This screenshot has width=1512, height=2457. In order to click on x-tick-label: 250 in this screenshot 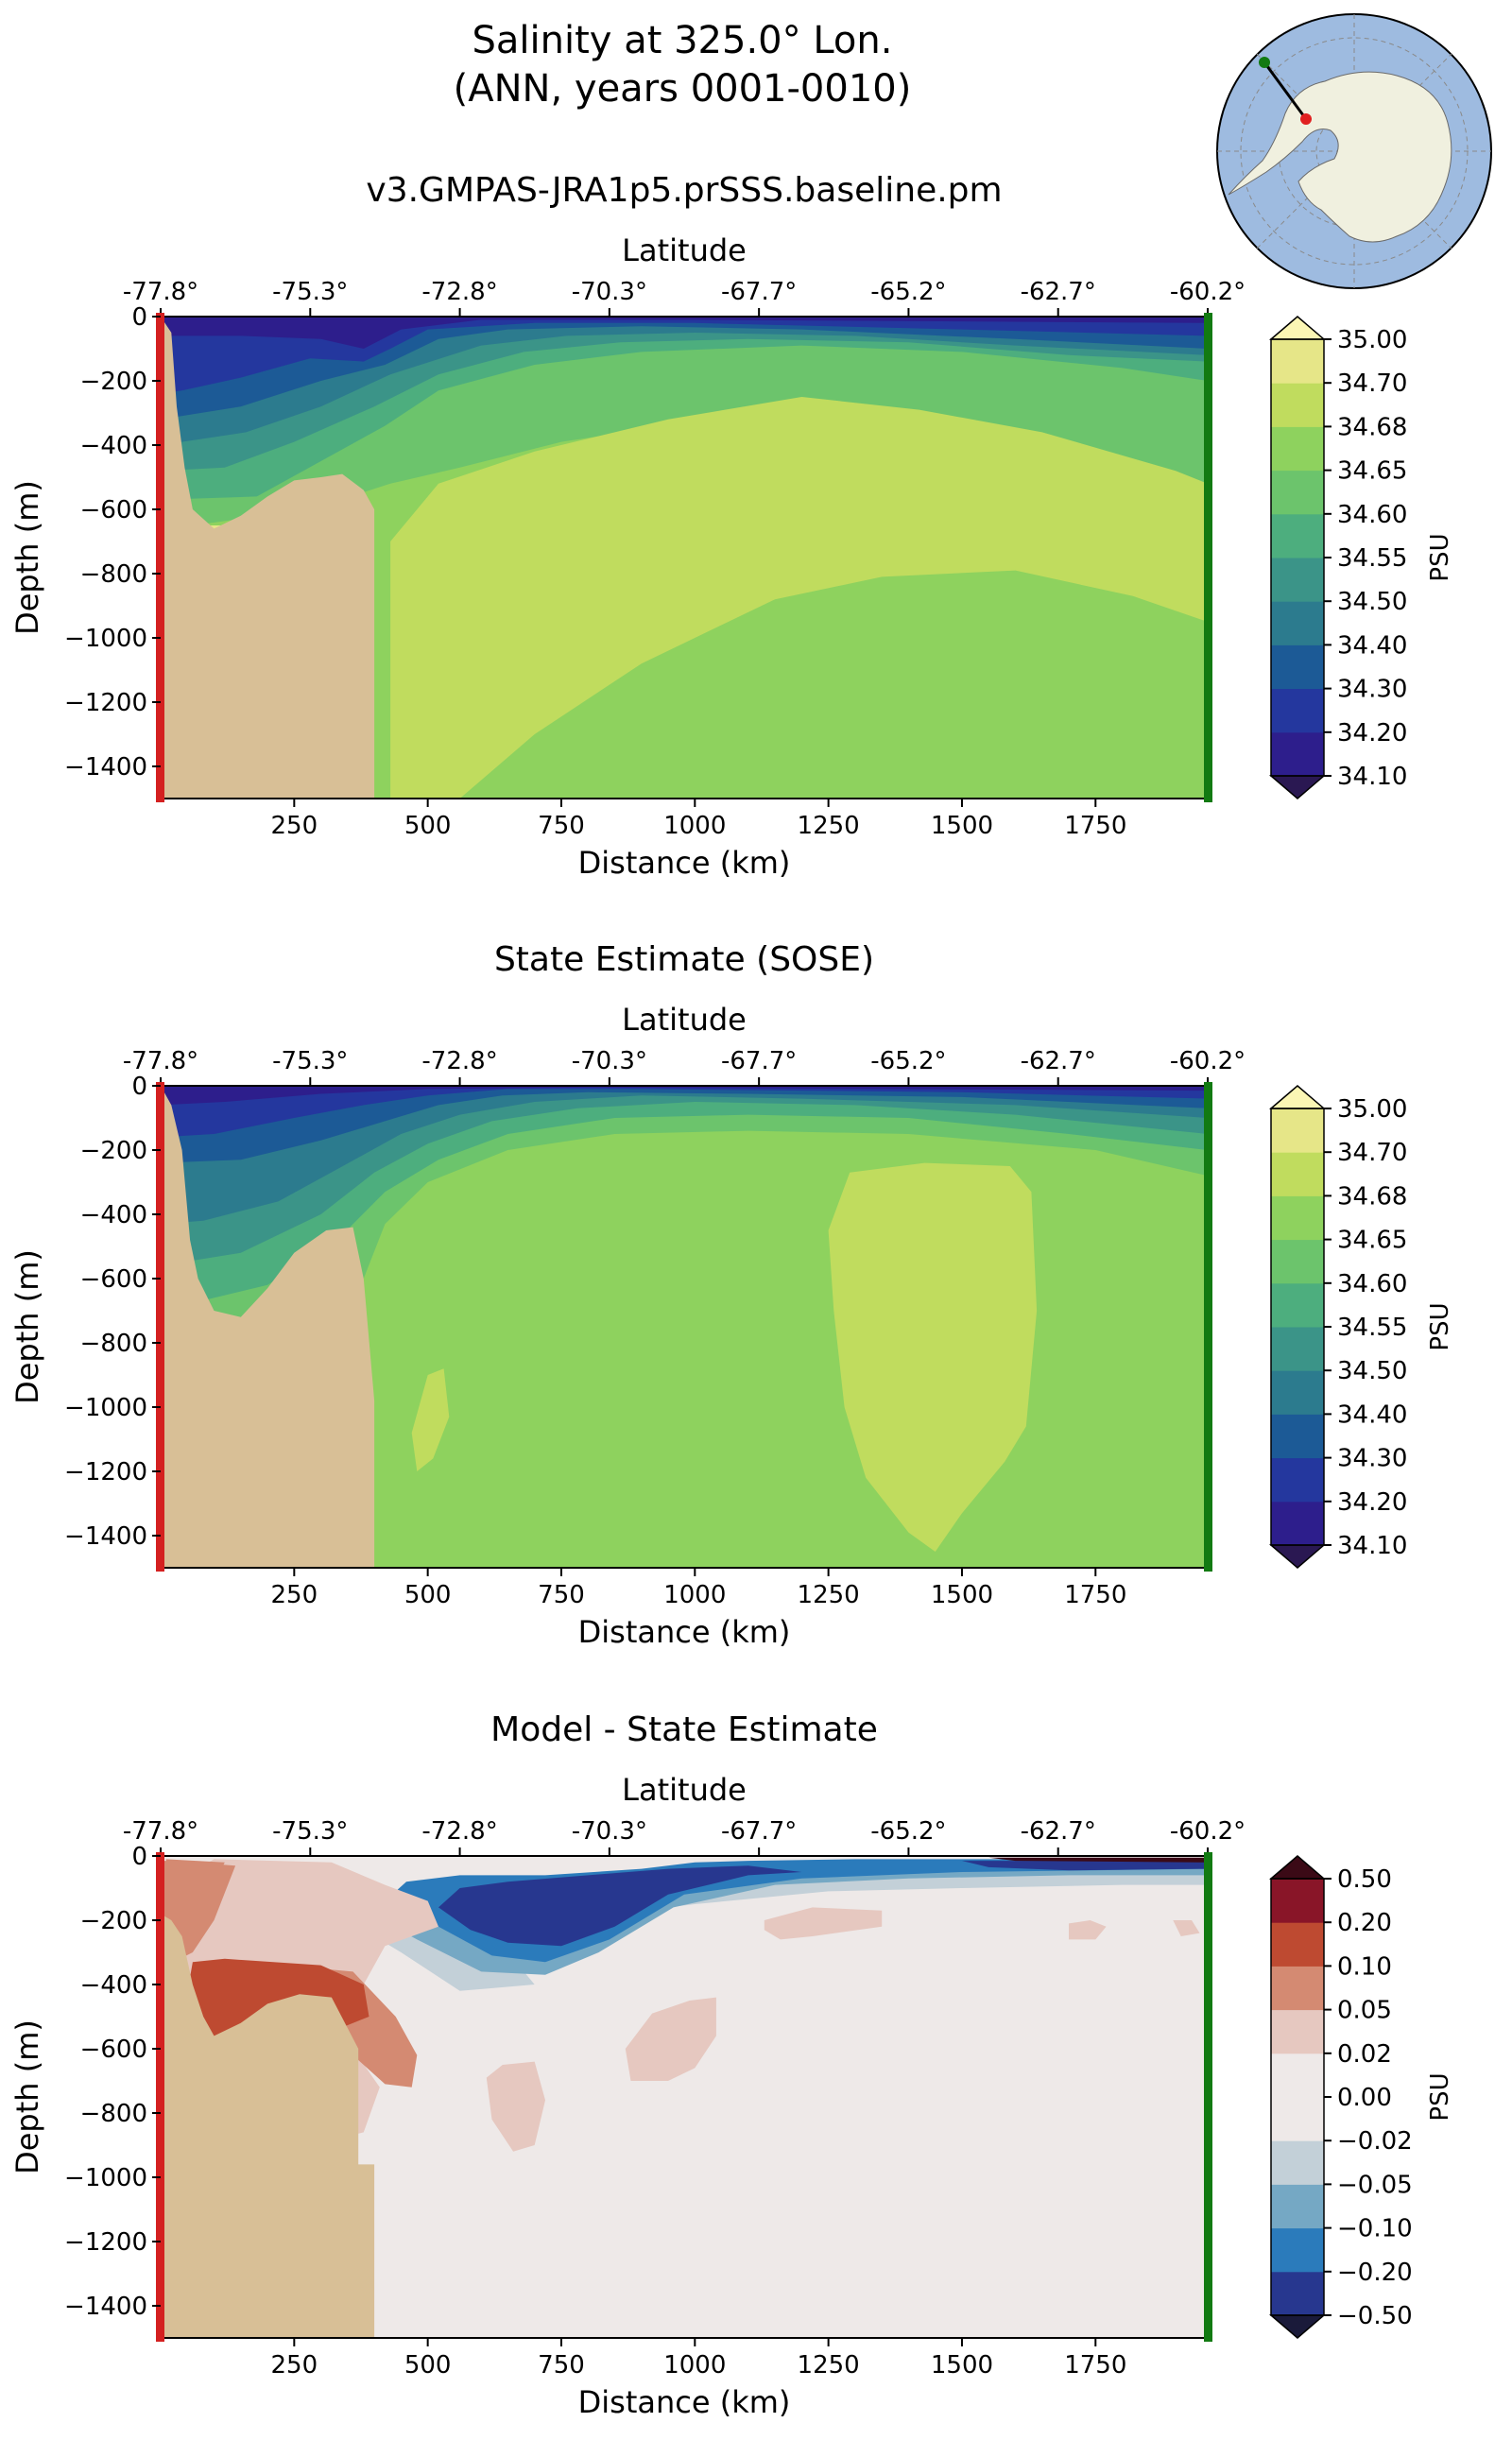, I will do `click(294, 1595)`.